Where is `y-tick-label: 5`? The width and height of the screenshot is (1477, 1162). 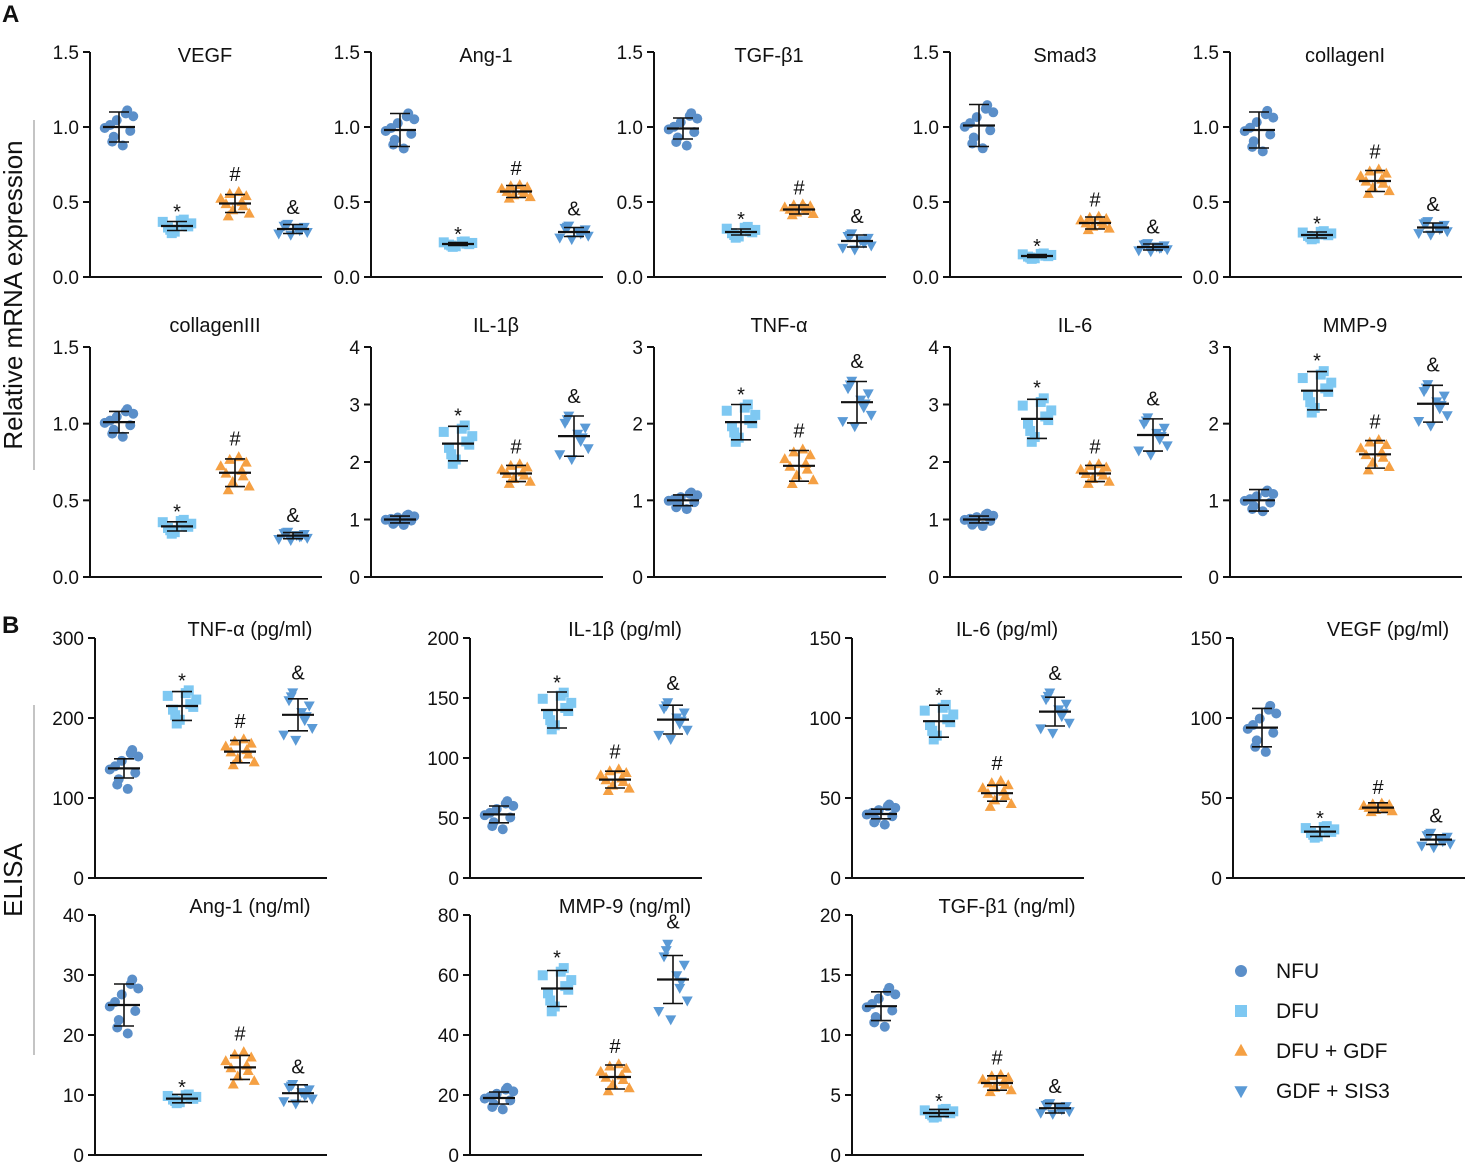
y-tick-label: 5 is located at coordinates (835, 1096).